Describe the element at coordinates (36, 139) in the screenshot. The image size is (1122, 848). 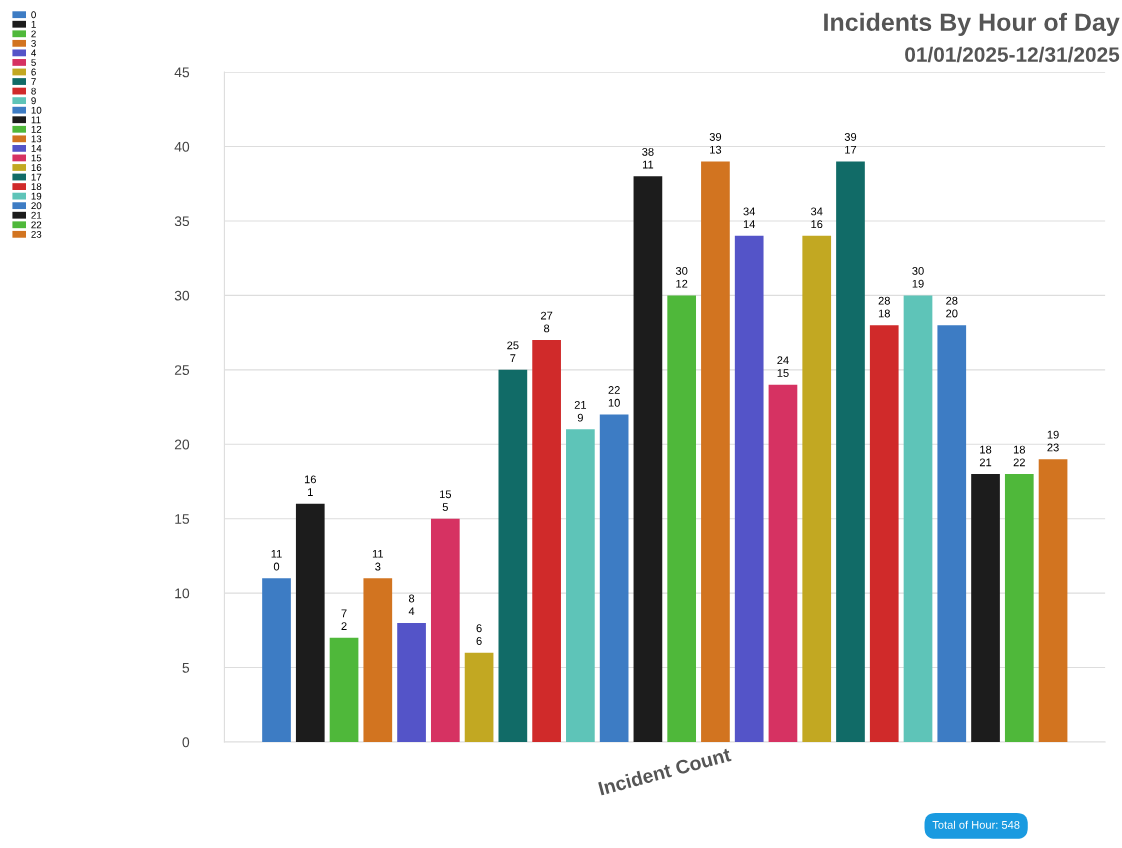
I see `legend-label: 13` at that location.